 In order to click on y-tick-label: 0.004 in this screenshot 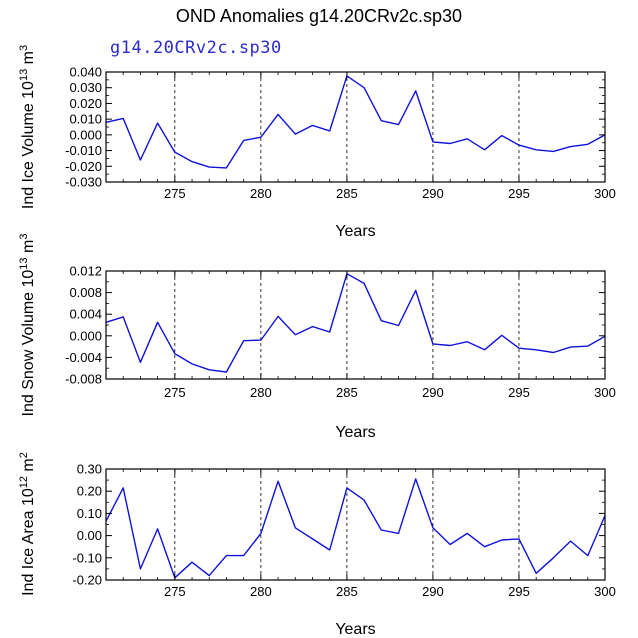, I will do `click(85, 314)`.